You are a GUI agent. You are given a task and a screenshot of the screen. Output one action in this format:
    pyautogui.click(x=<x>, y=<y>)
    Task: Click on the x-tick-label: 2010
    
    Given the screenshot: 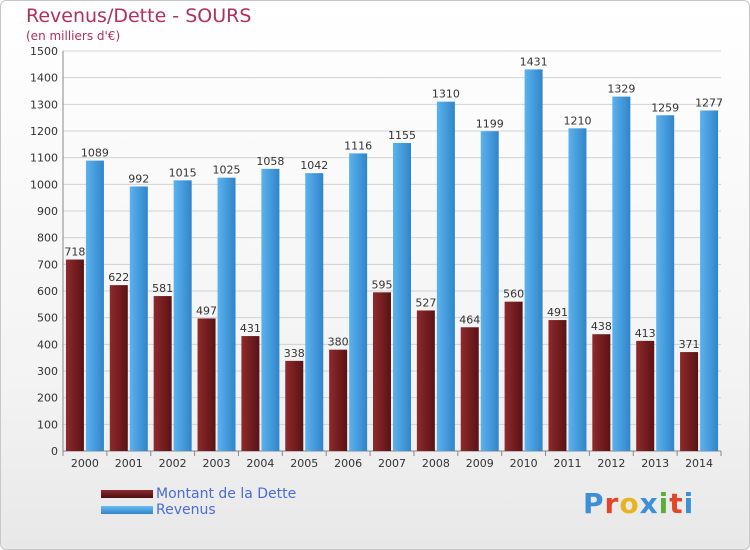 What is the action you would take?
    pyautogui.click(x=524, y=463)
    